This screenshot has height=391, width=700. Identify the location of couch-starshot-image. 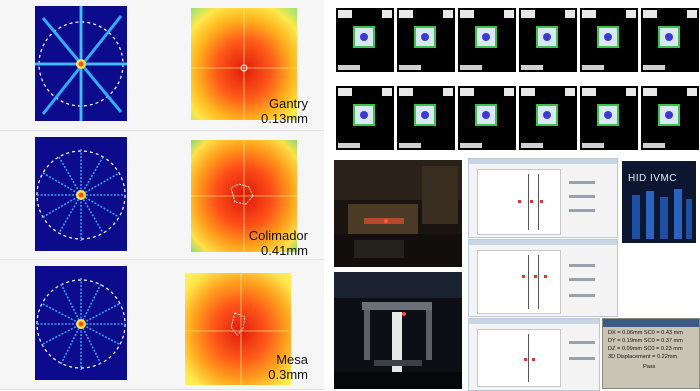
(81, 323).